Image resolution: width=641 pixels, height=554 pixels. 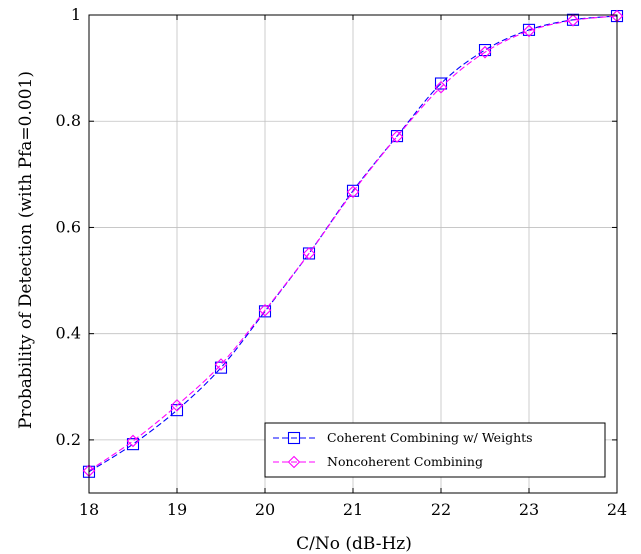 What do you see at coordinates (265, 509) in the screenshot?
I see `x-tick-label: 20` at bounding box center [265, 509].